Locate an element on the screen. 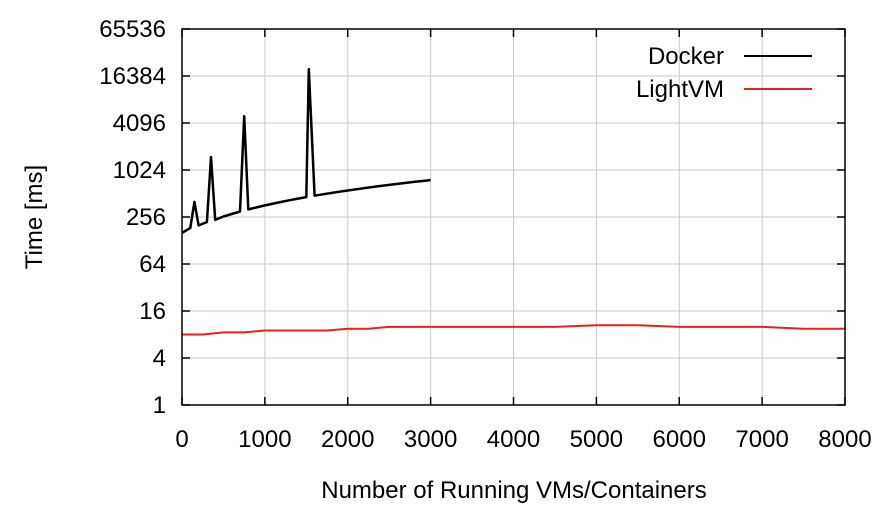 The image size is (896, 518). x-tick-label: 6000 is located at coordinates (679, 439).